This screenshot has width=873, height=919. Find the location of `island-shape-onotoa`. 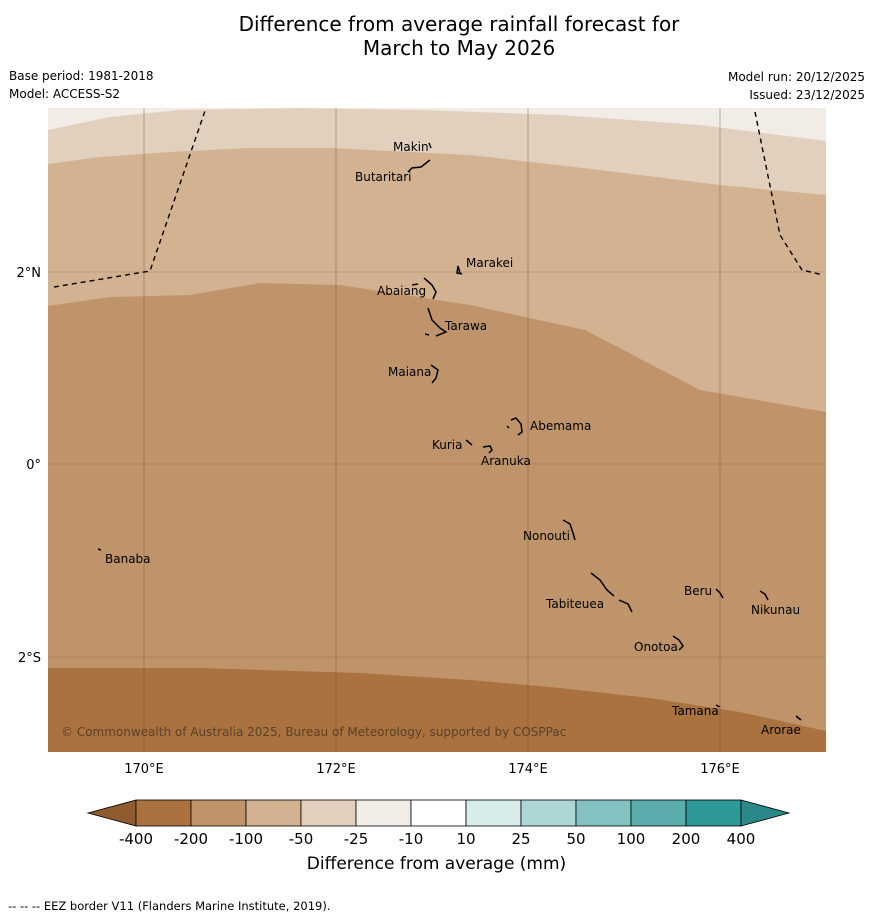

island-shape-onotoa is located at coordinates (678, 643).